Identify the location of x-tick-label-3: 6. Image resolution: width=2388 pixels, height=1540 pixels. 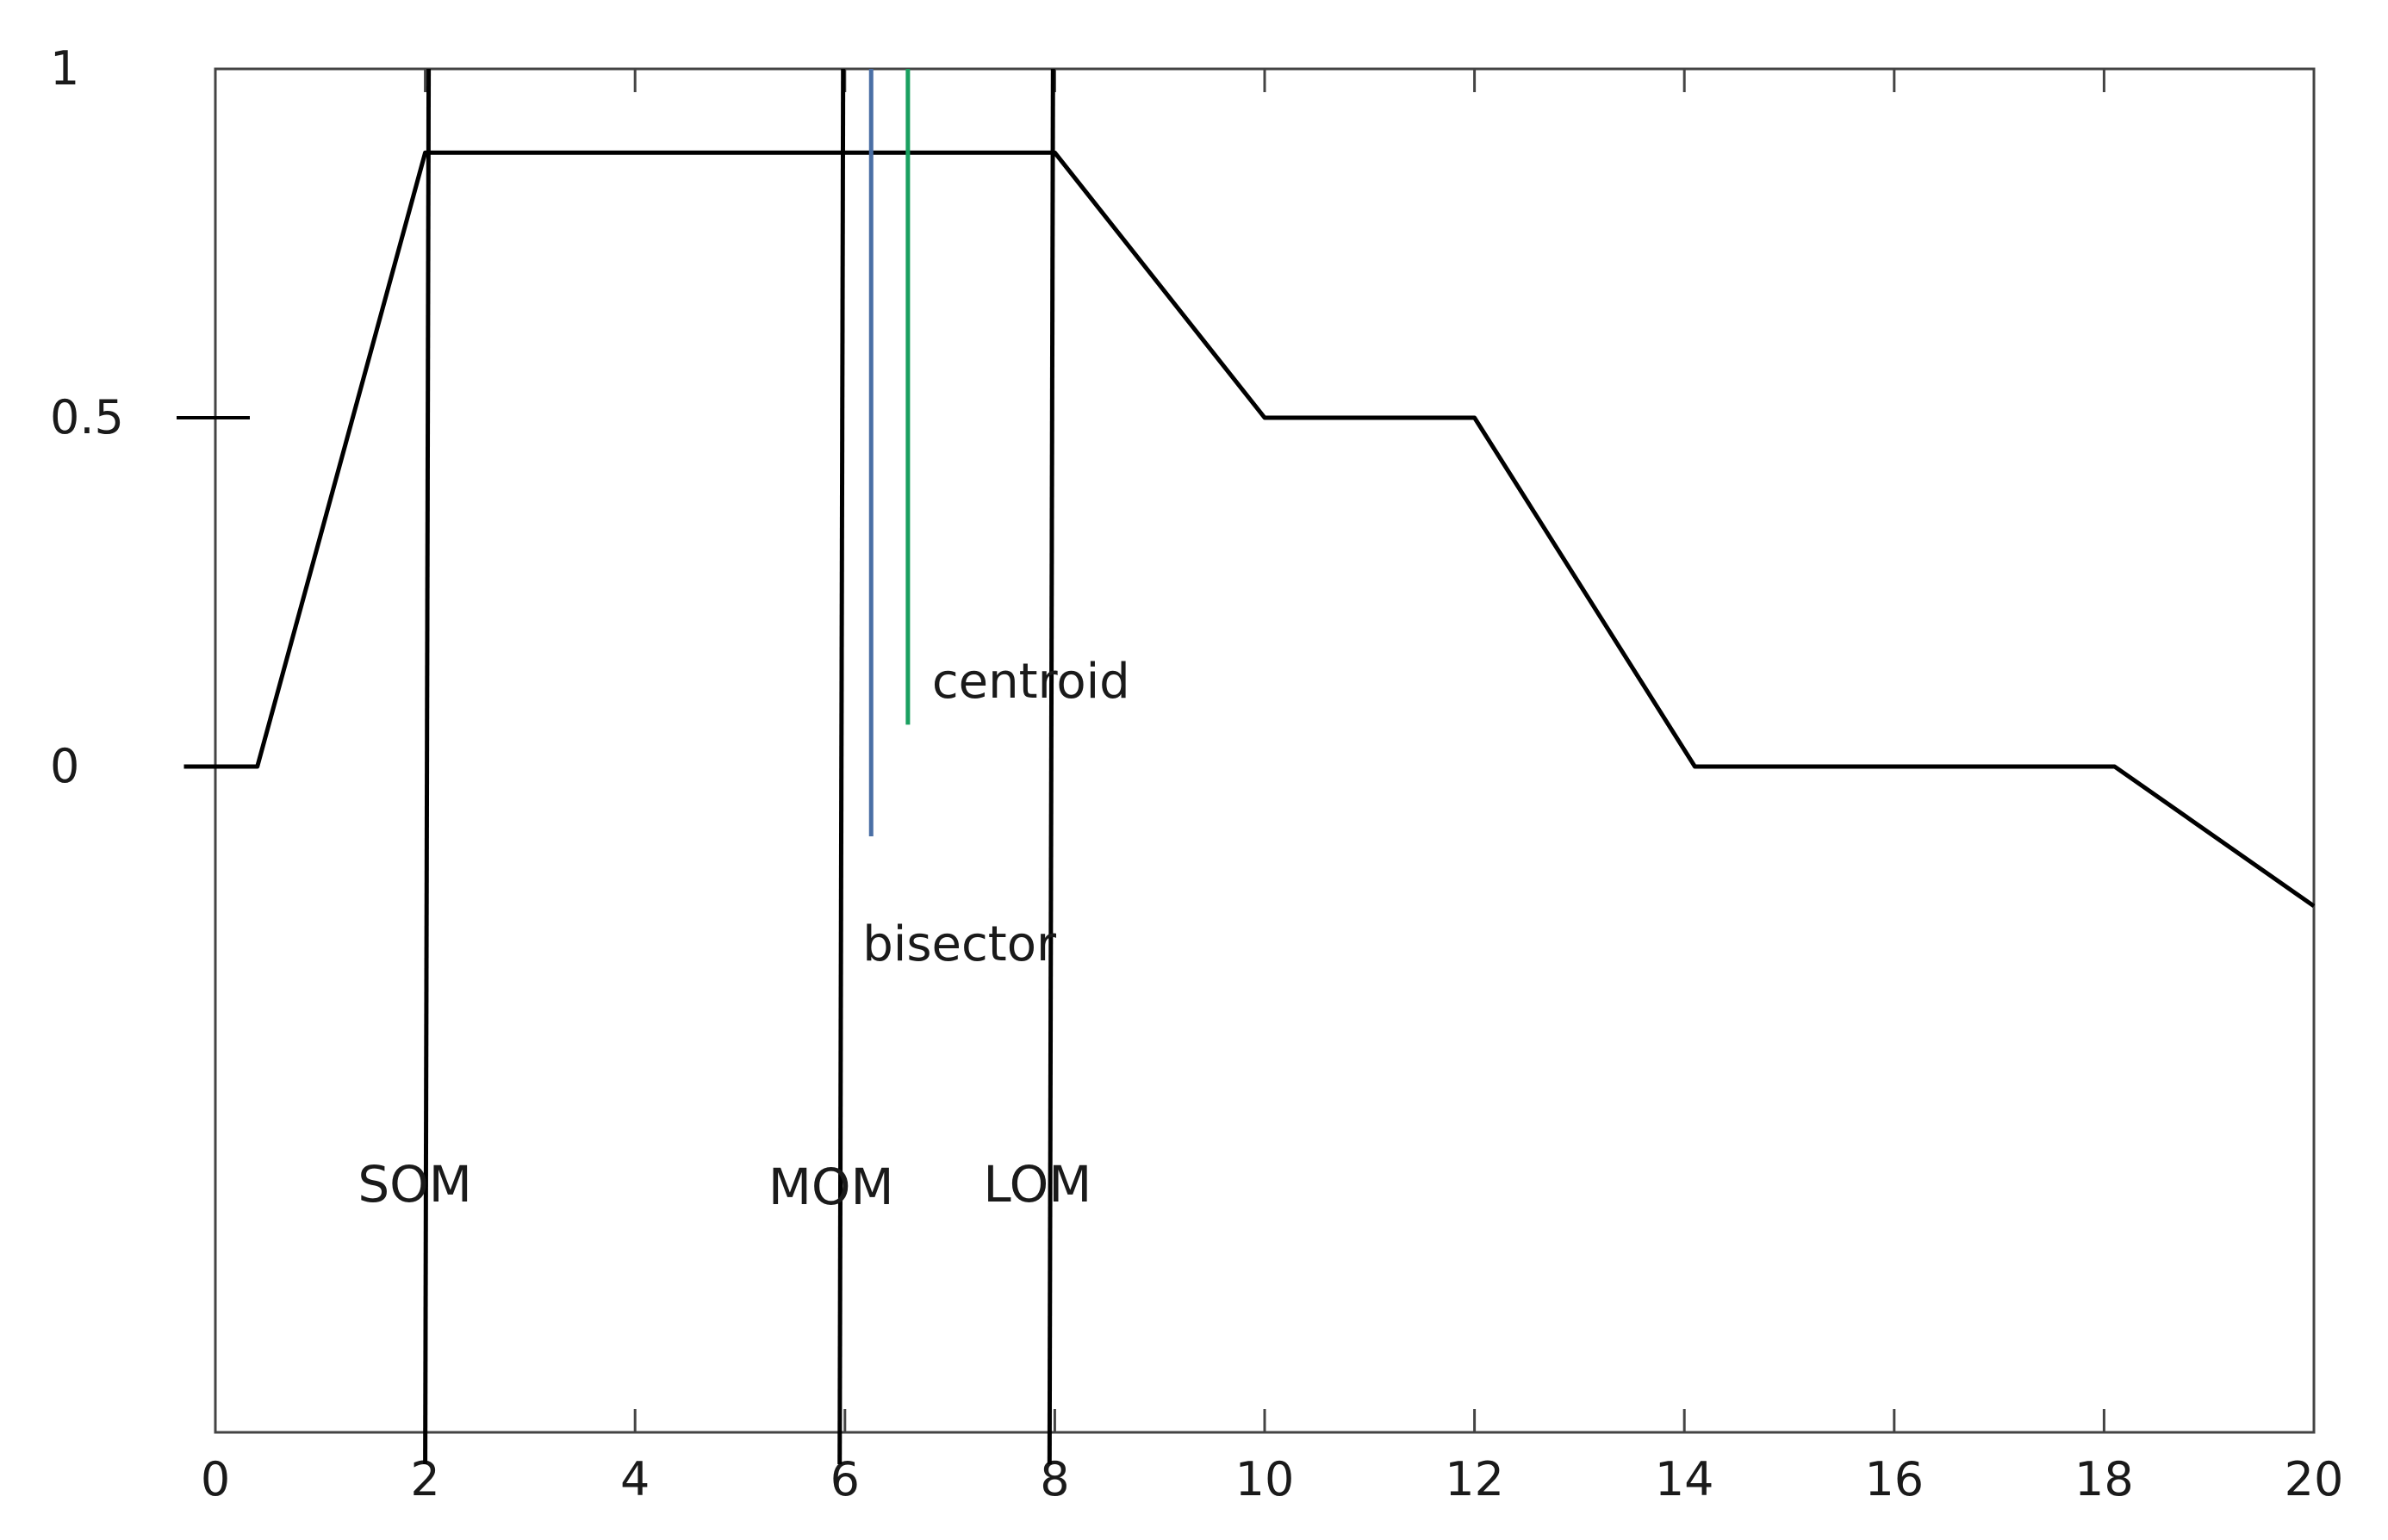
(845, 1479).